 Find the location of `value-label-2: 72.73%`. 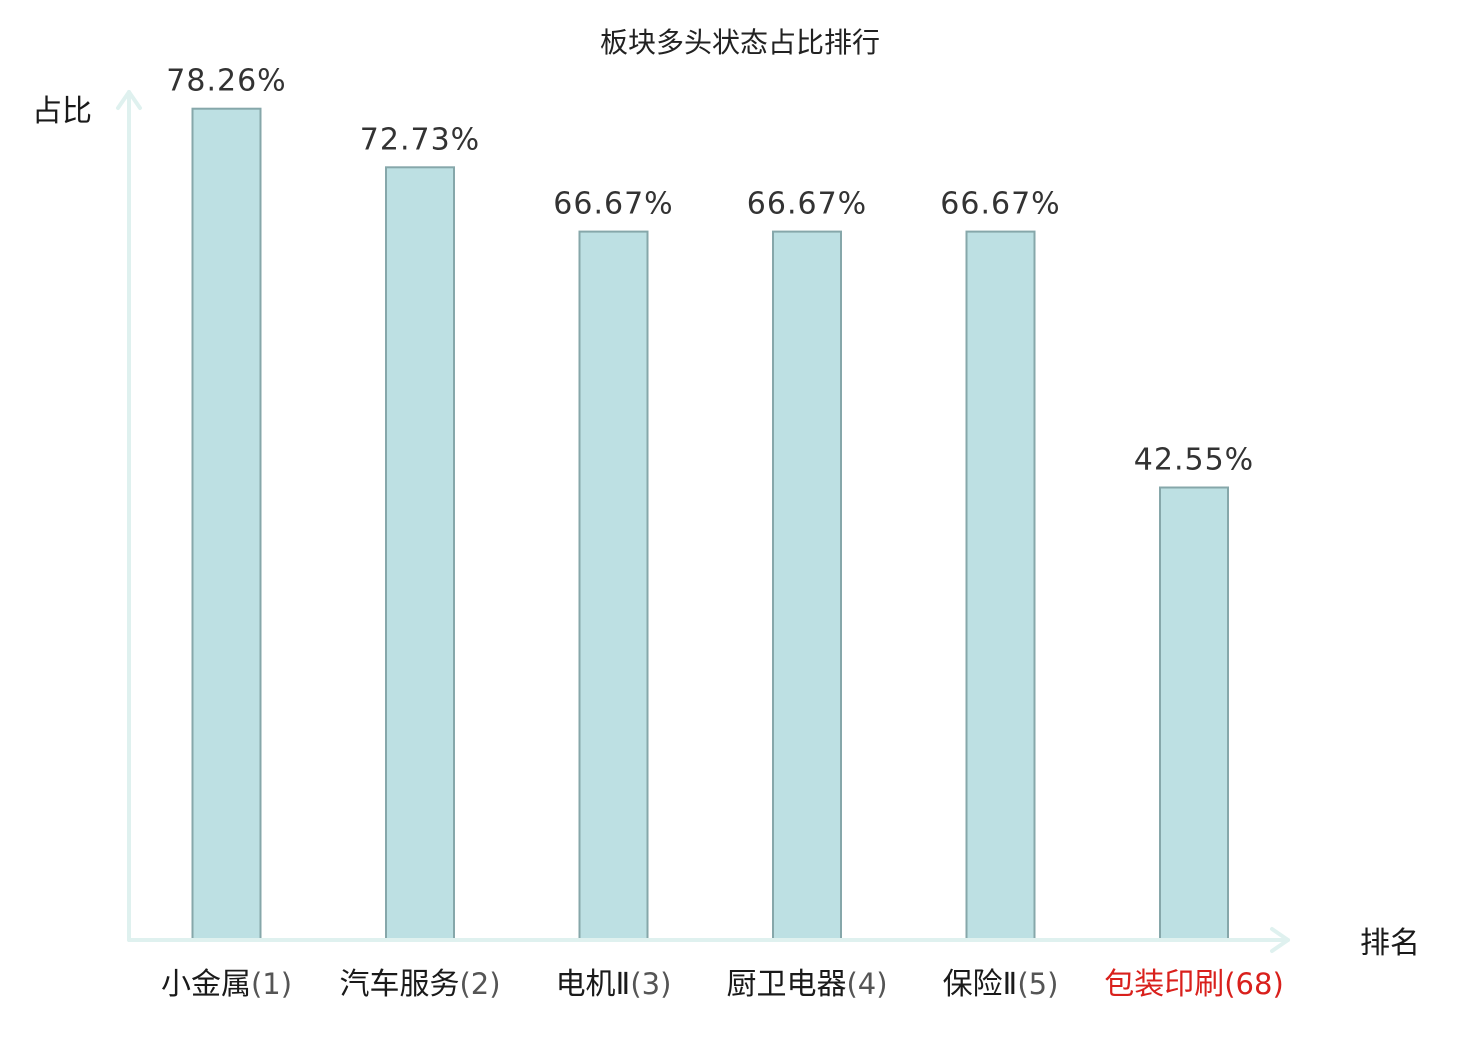

value-label-2: 72.73% is located at coordinates (420, 139).